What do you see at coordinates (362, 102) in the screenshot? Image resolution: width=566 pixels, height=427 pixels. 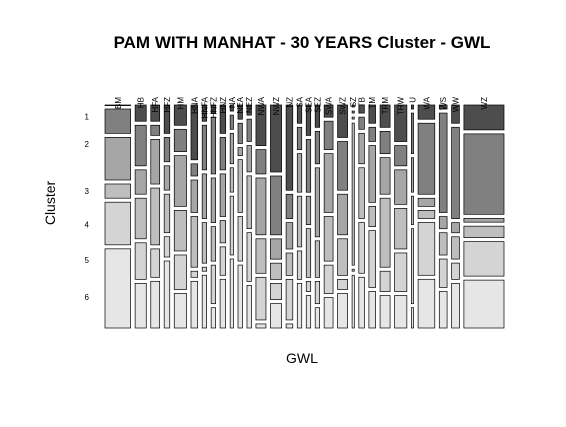 I see `x-tick-tb: TB` at bounding box center [362, 102].